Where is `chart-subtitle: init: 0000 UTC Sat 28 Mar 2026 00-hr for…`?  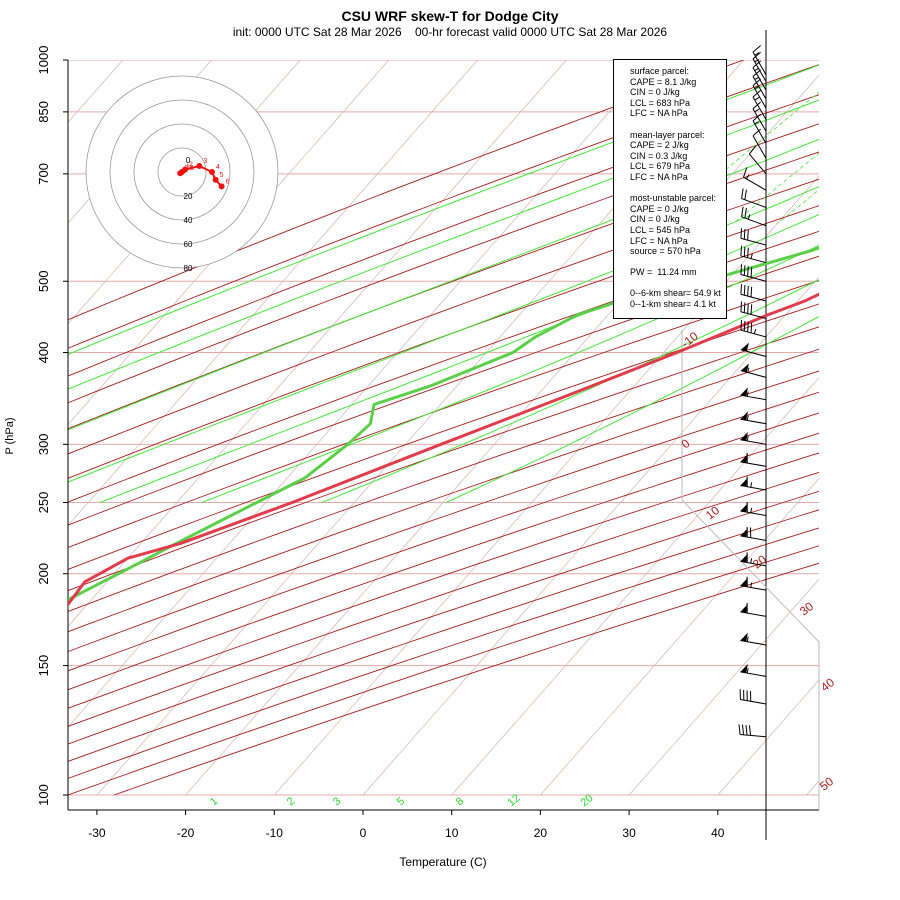
chart-subtitle: init: 0000 UTC Sat 28 Mar 2026 00-hr for… is located at coordinates (450, 32).